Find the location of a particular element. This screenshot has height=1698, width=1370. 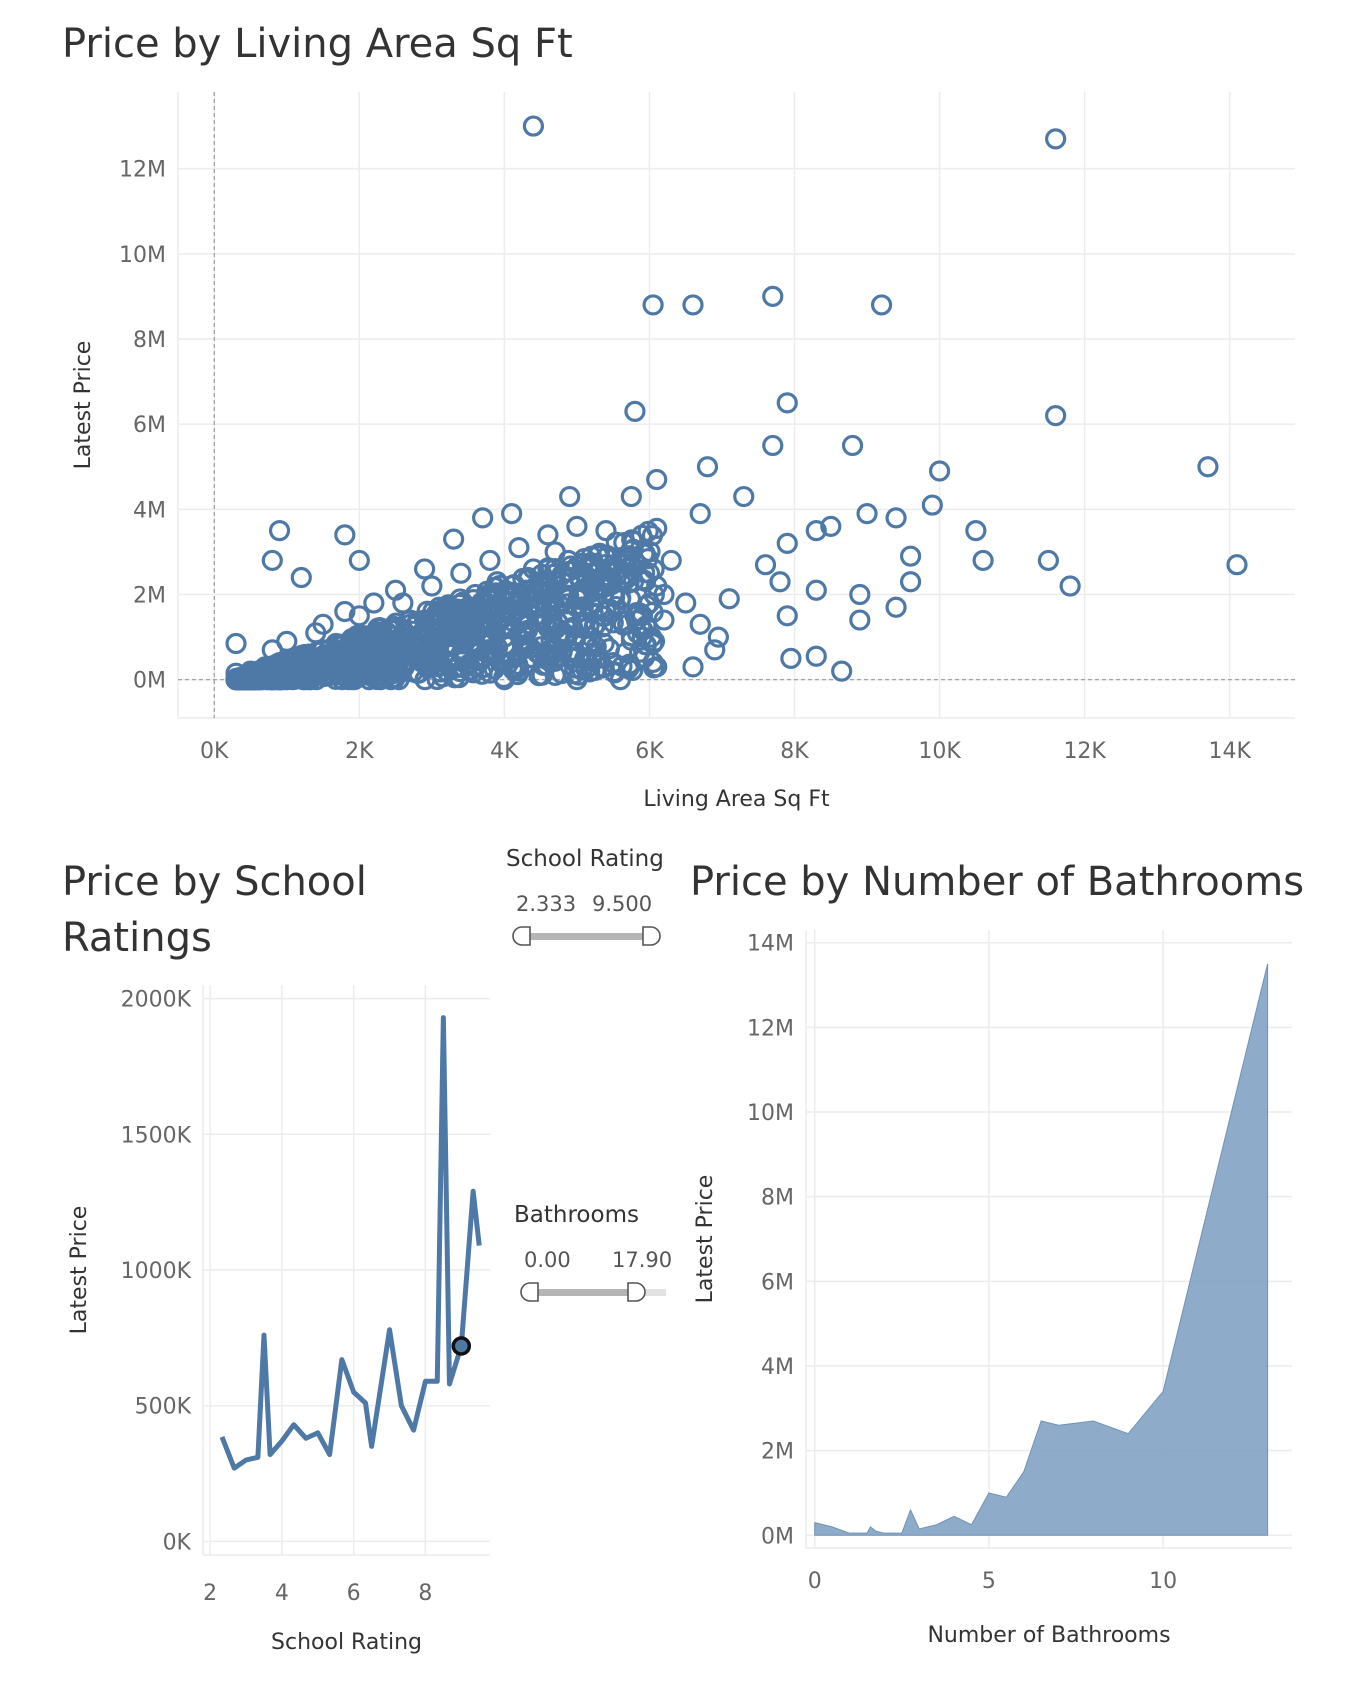

school-chart-title-line2: Ratings is located at coordinates (137, 938).